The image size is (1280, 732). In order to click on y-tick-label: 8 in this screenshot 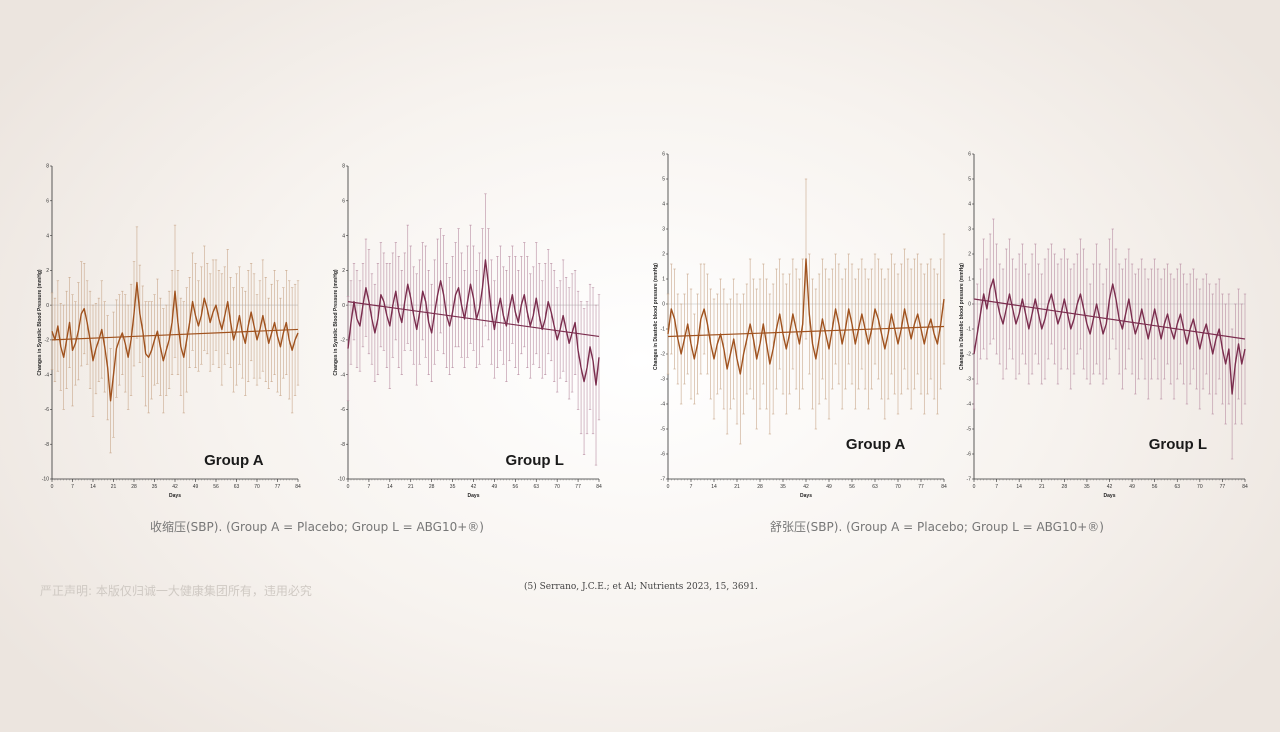, I will do `click(343, 167)`.